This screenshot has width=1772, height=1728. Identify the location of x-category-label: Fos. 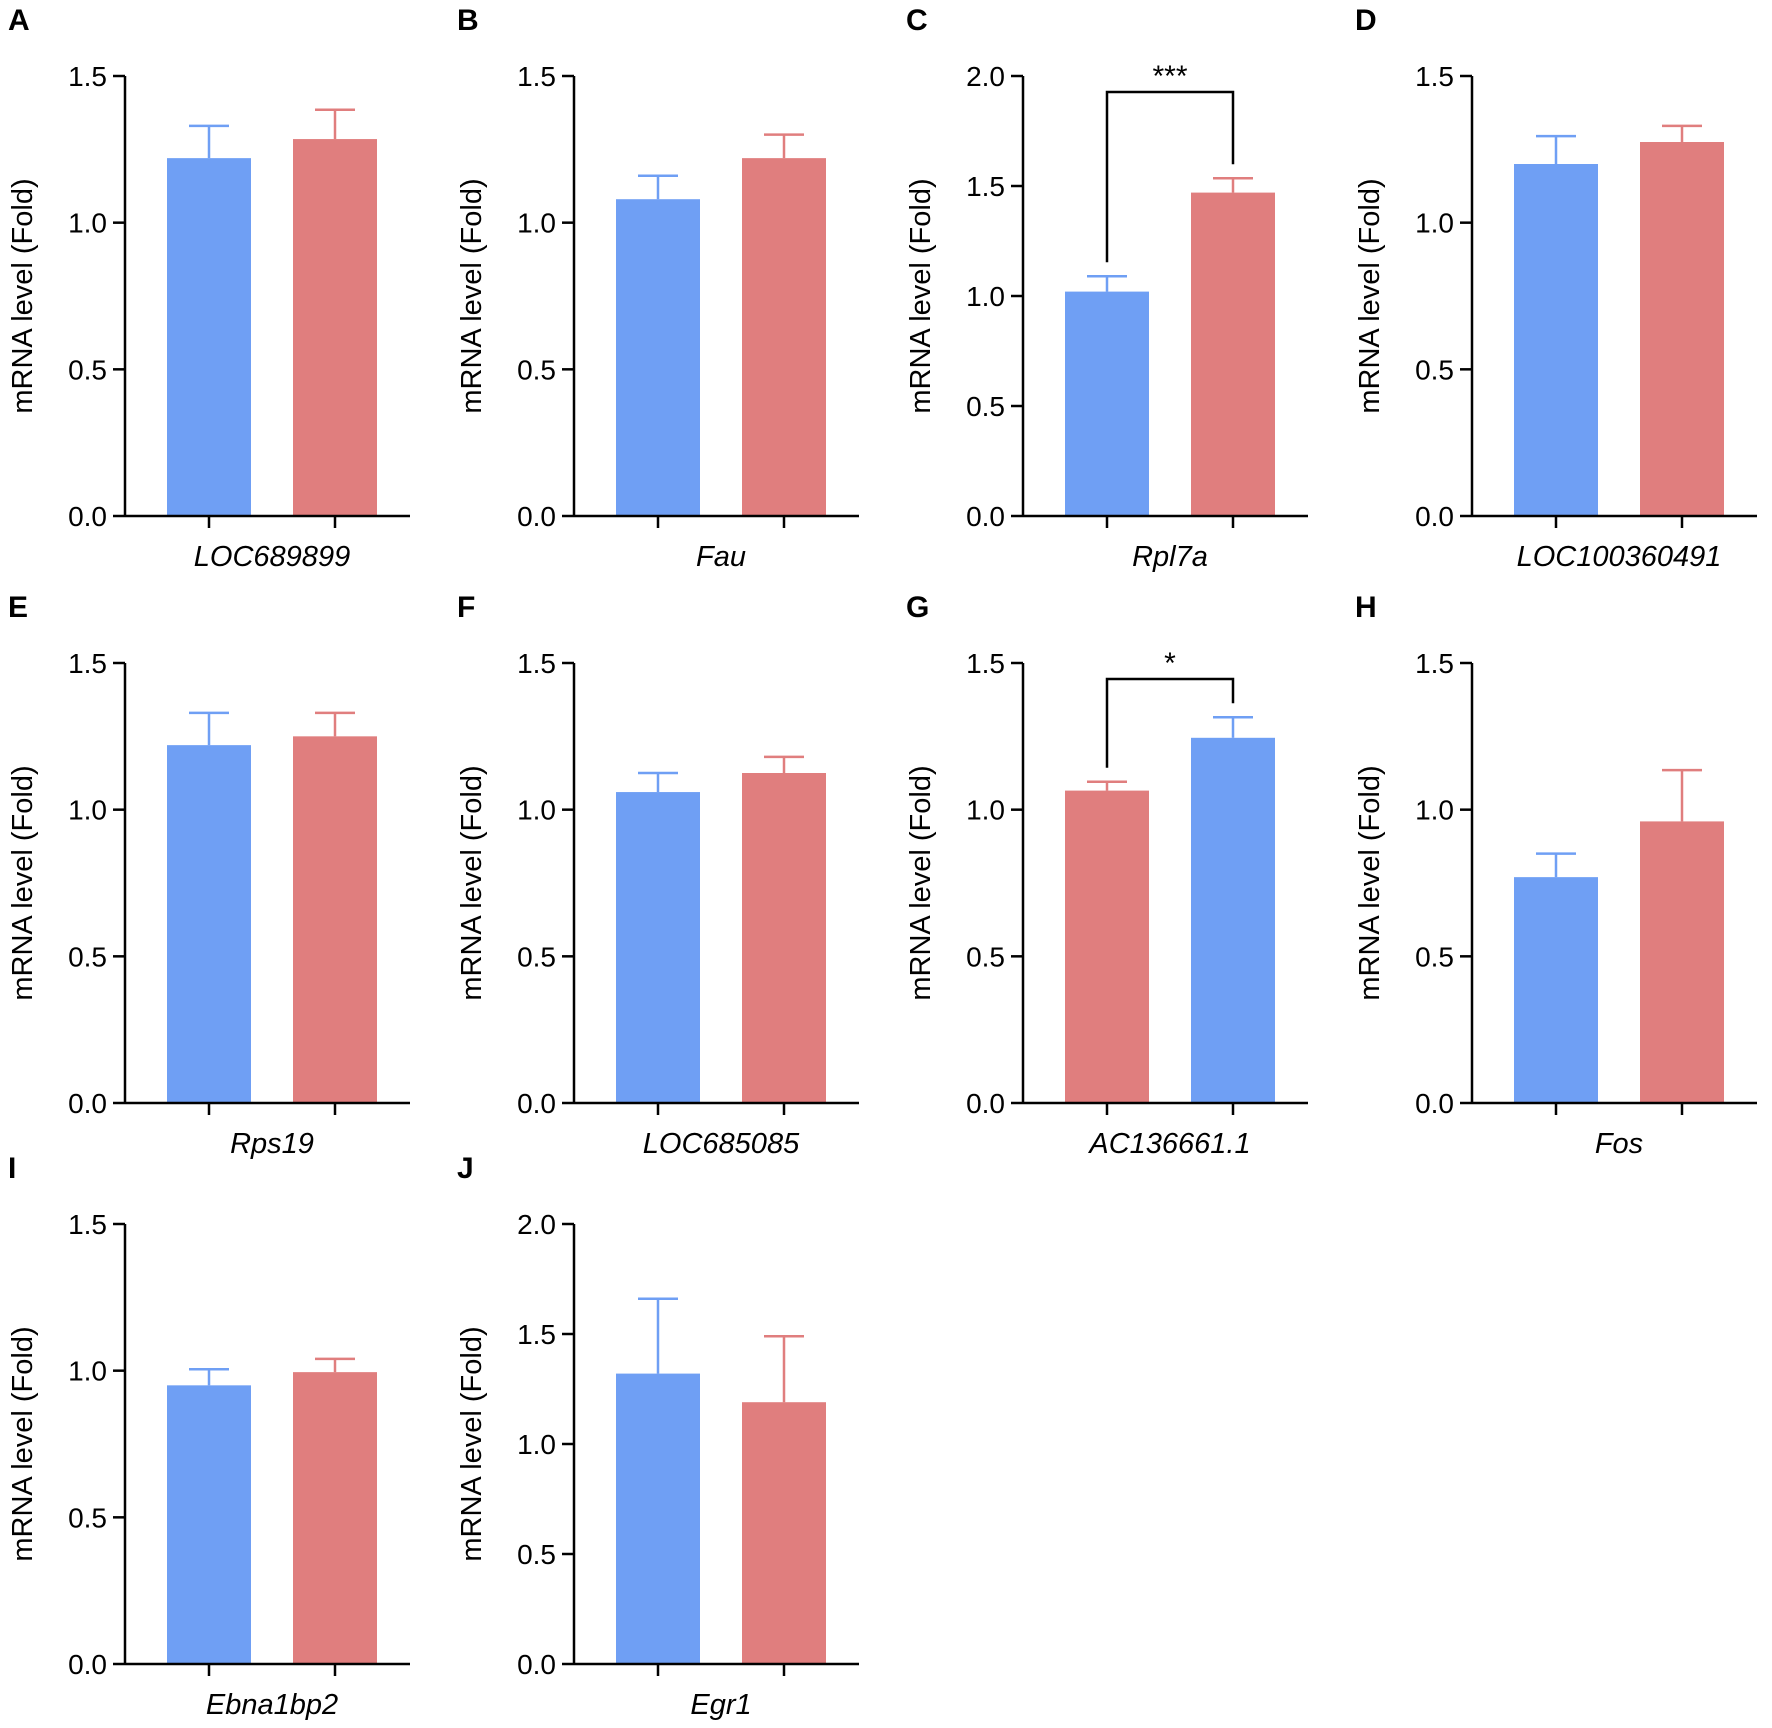
(1619, 1144).